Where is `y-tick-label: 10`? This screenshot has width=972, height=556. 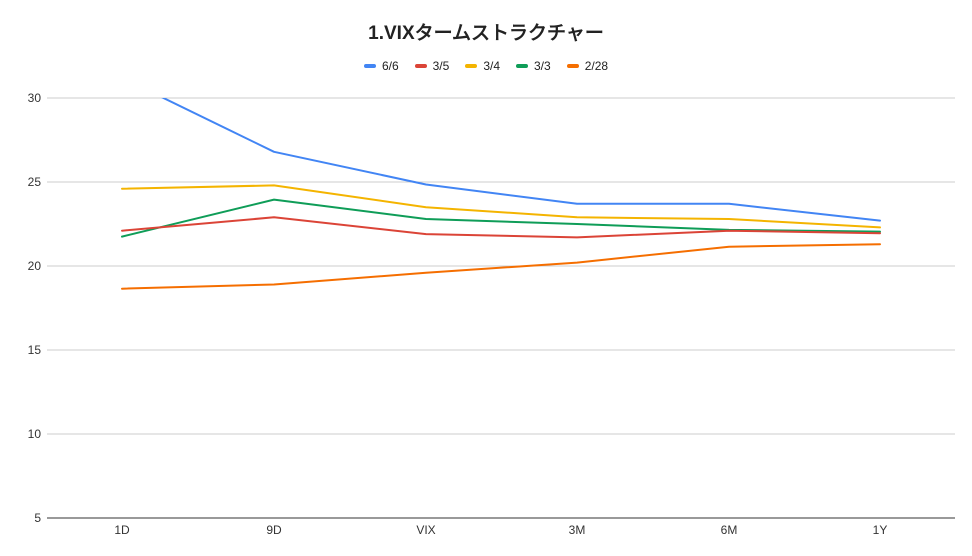 y-tick-label: 10 is located at coordinates (35, 434).